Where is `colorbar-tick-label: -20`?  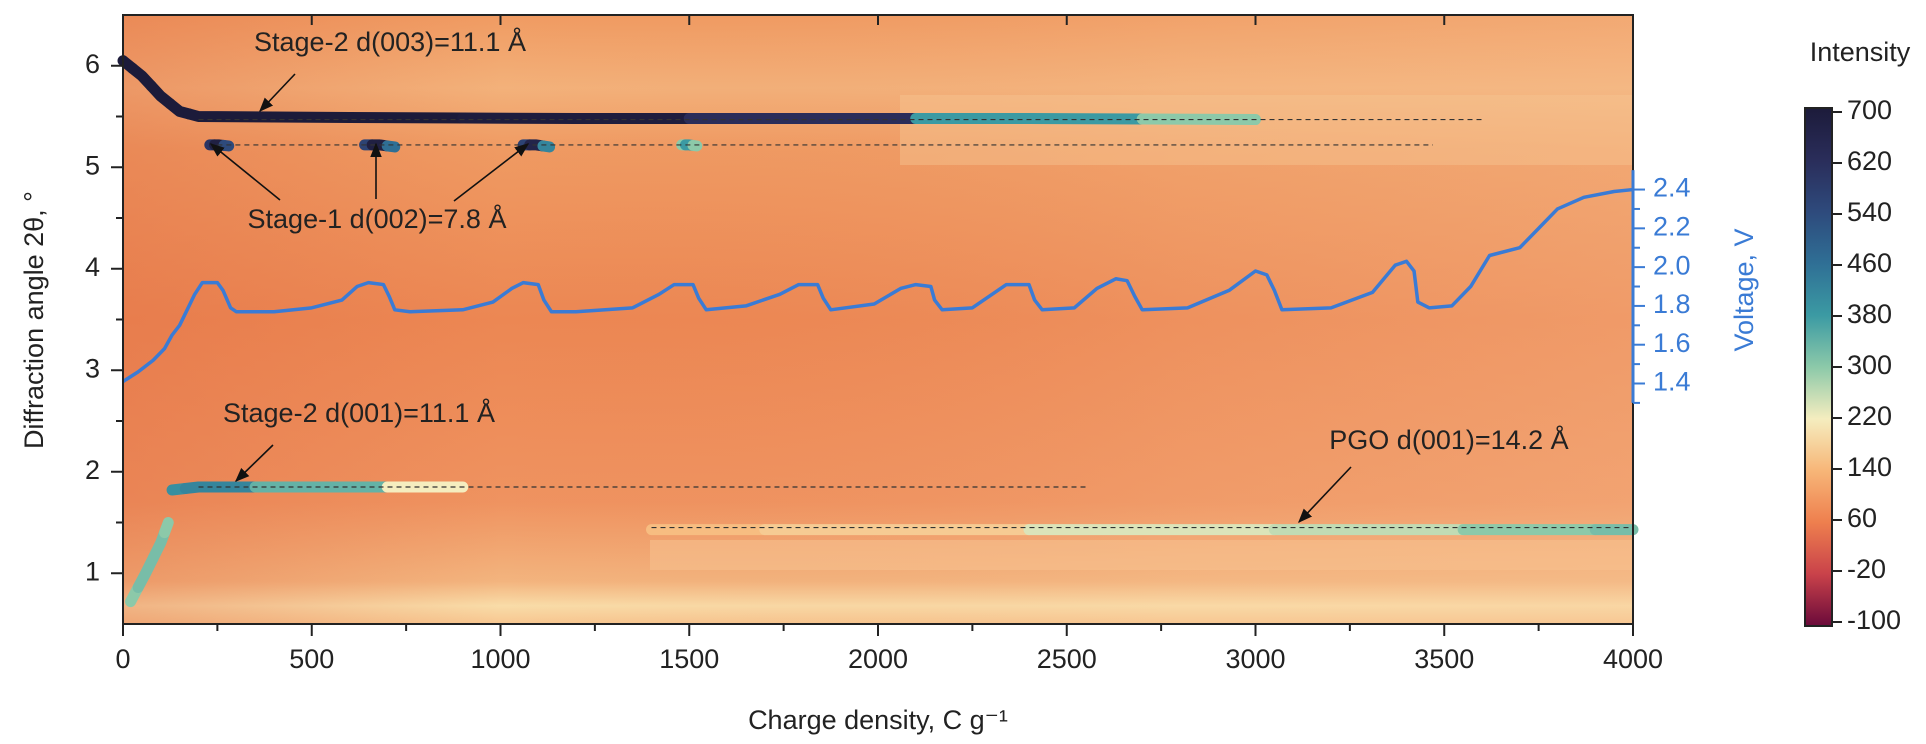
colorbar-tick-label: -20 is located at coordinates (1866, 569).